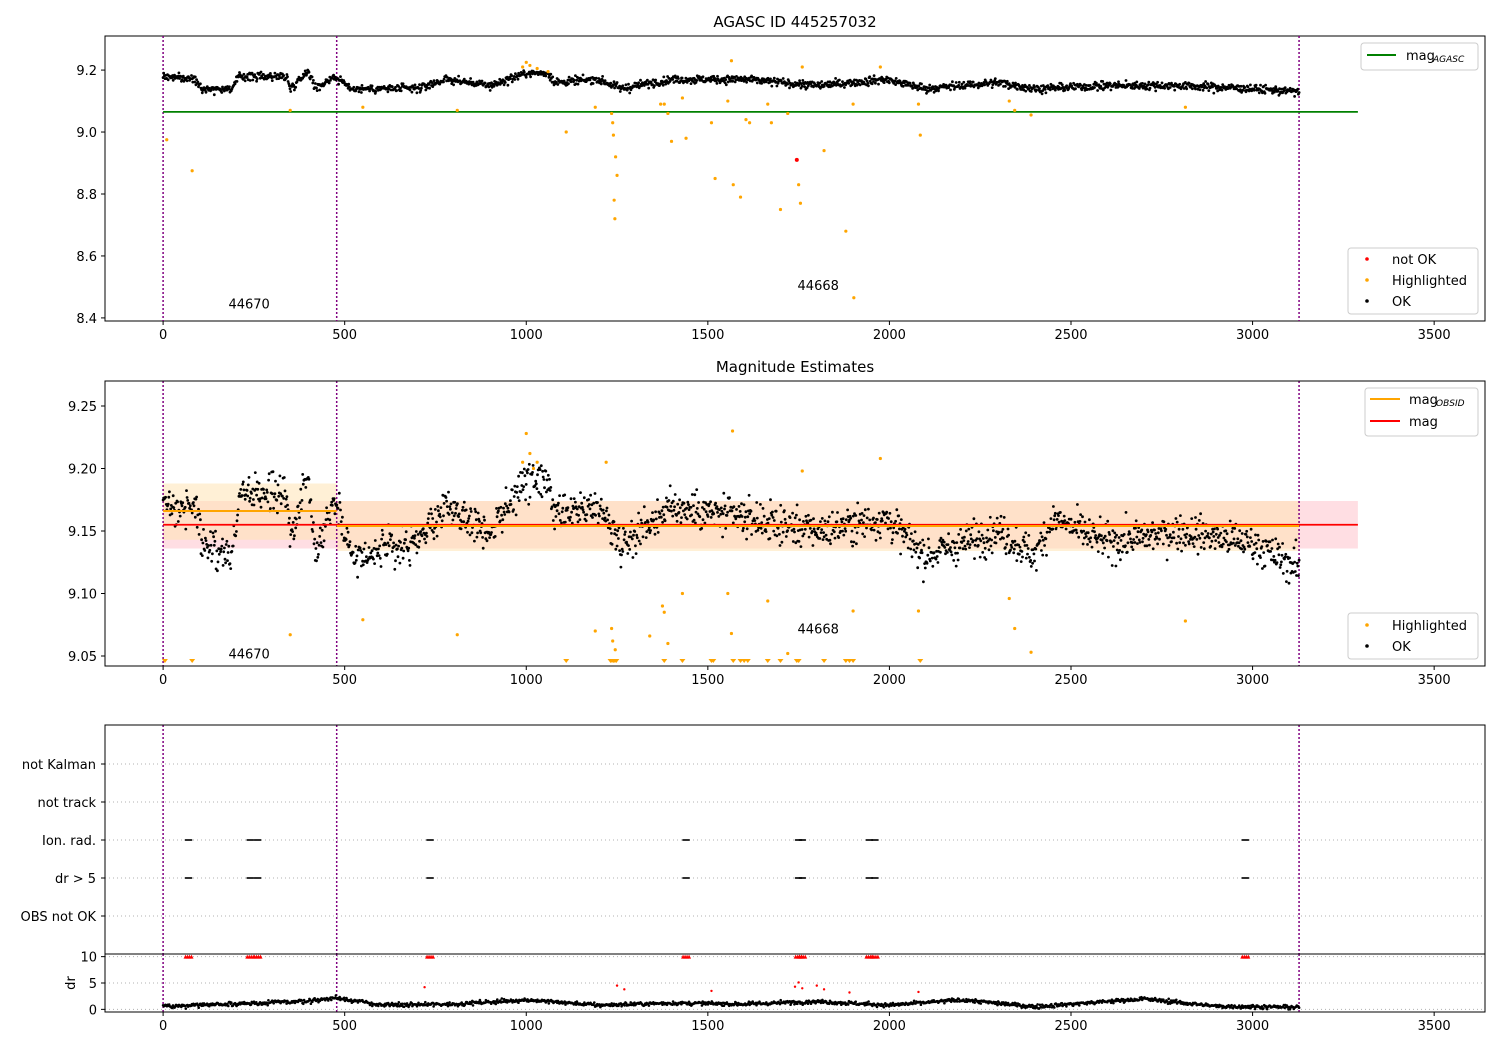 The image size is (1500, 1050). I want to click on legend-label: not OK, so click(1414, 260).